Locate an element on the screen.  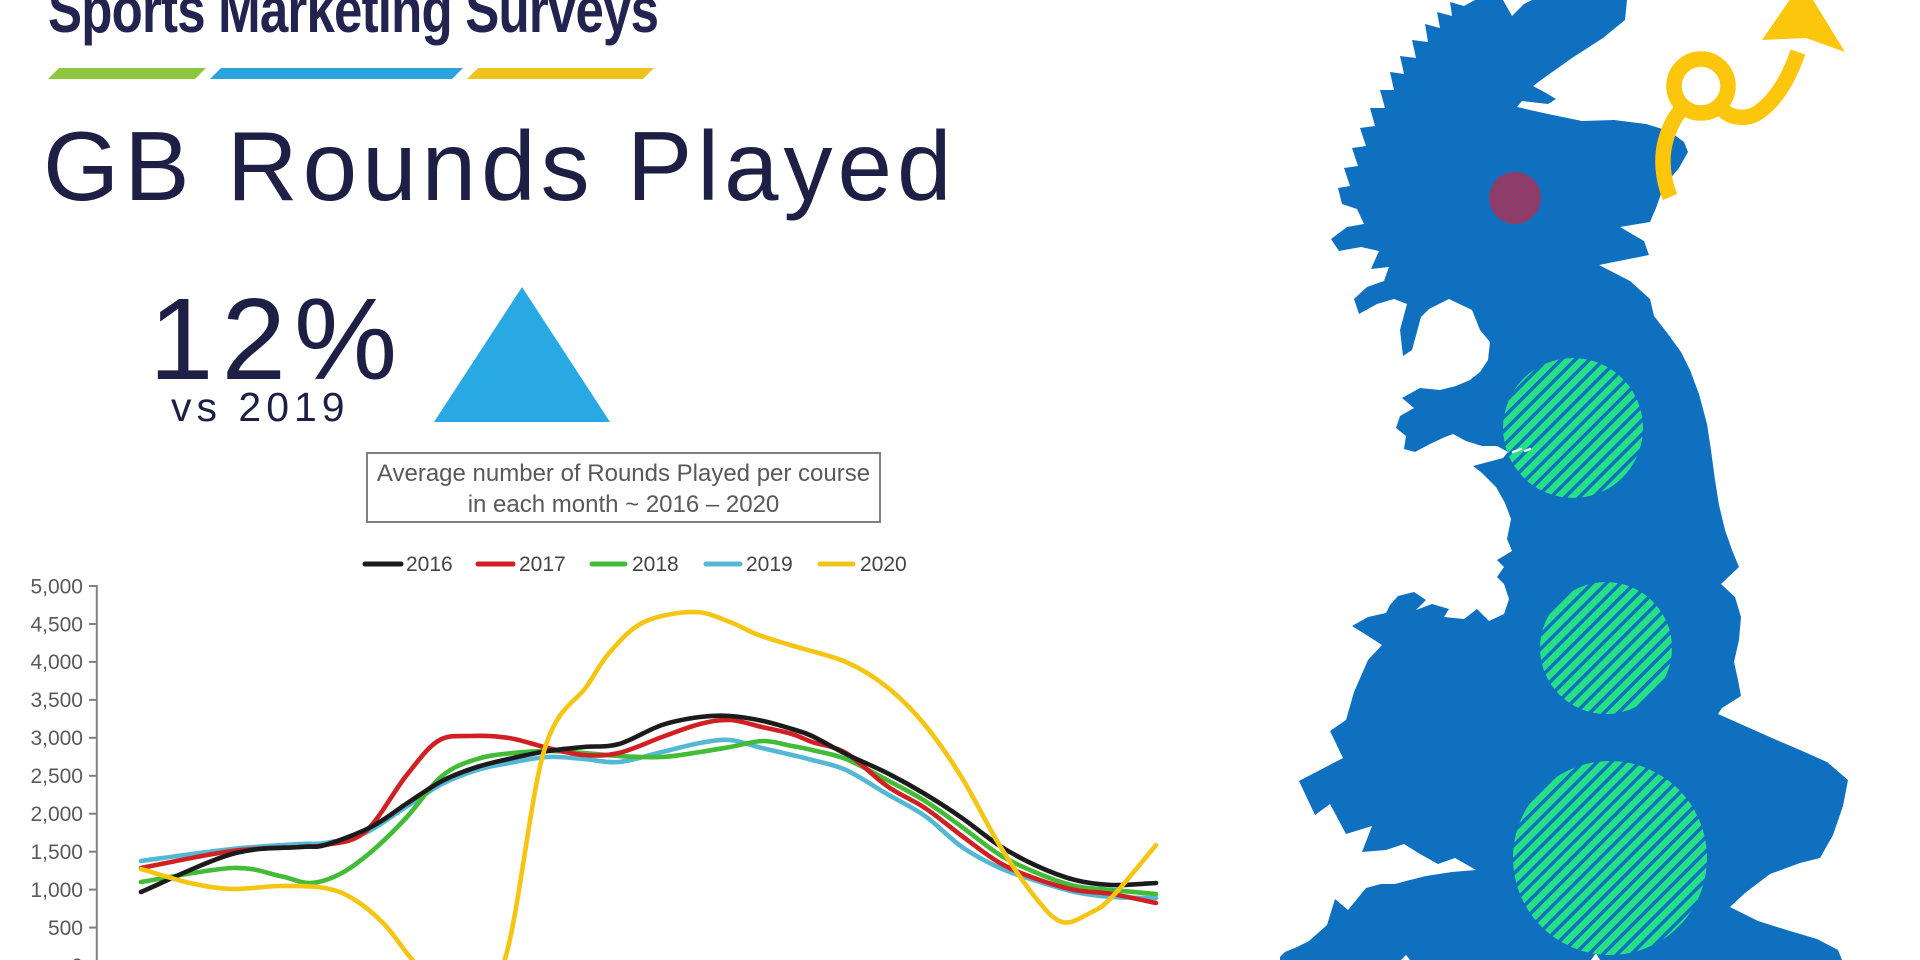
svg-text: 2017 is located at coordinates (542, 564).